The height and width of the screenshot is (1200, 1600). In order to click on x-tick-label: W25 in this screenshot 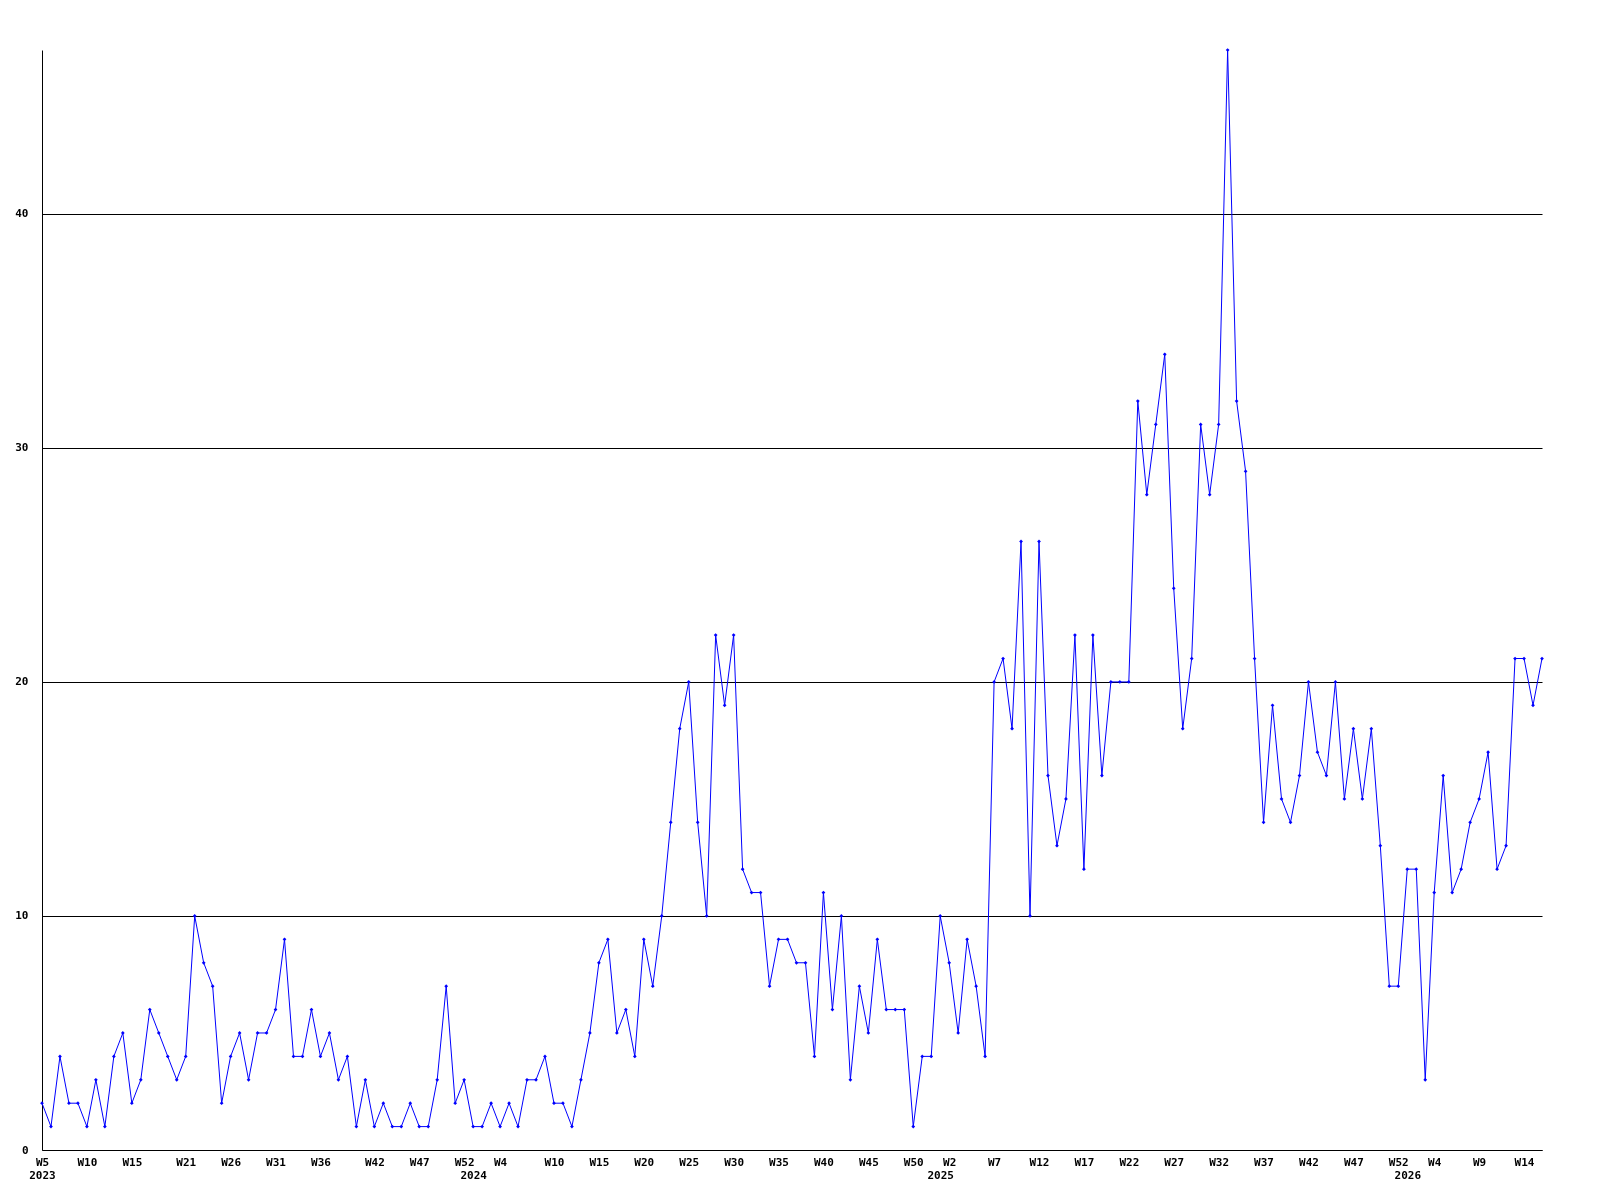, I will do `click(689, 1162)`.